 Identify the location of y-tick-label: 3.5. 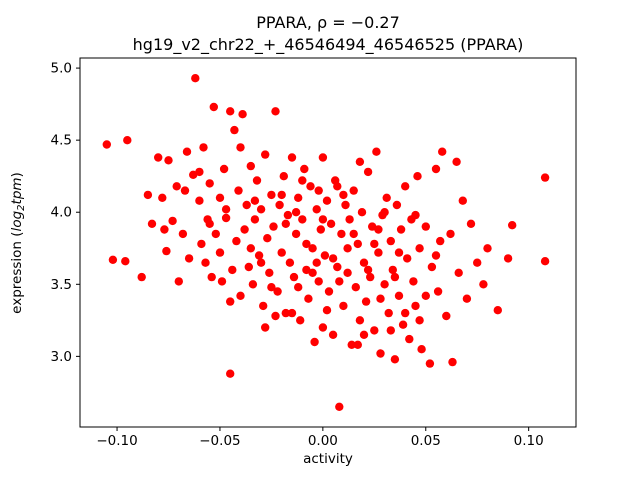
(61, 285).